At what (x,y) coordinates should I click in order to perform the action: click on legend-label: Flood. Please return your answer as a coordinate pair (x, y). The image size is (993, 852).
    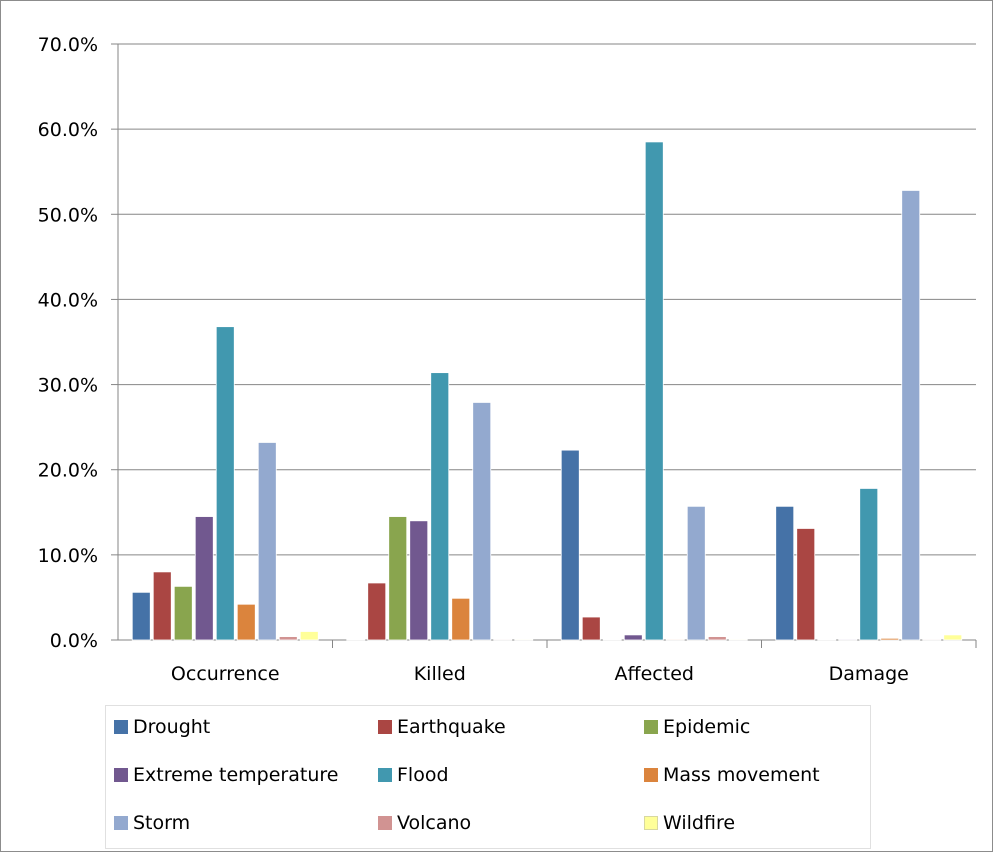
    Looking at the image, I should click on (423, 775).